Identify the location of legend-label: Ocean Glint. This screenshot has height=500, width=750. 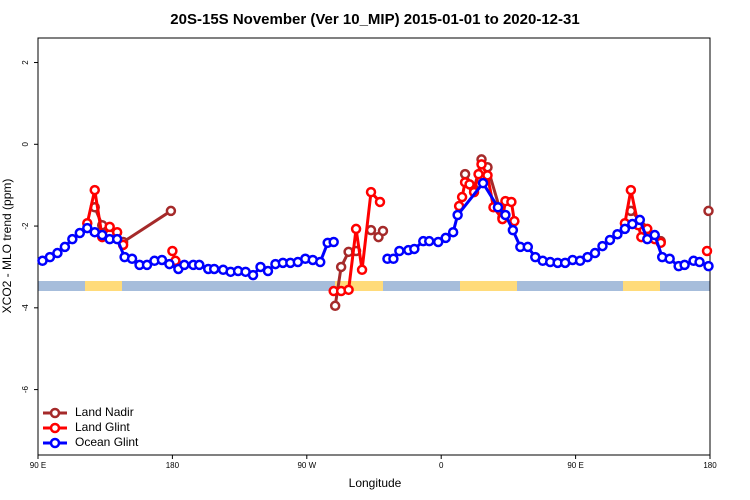
(107, 442).